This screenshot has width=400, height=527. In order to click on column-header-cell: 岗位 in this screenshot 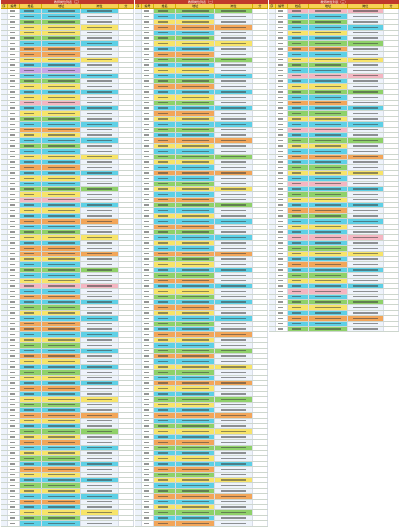, I will do `click(100, 6)`.